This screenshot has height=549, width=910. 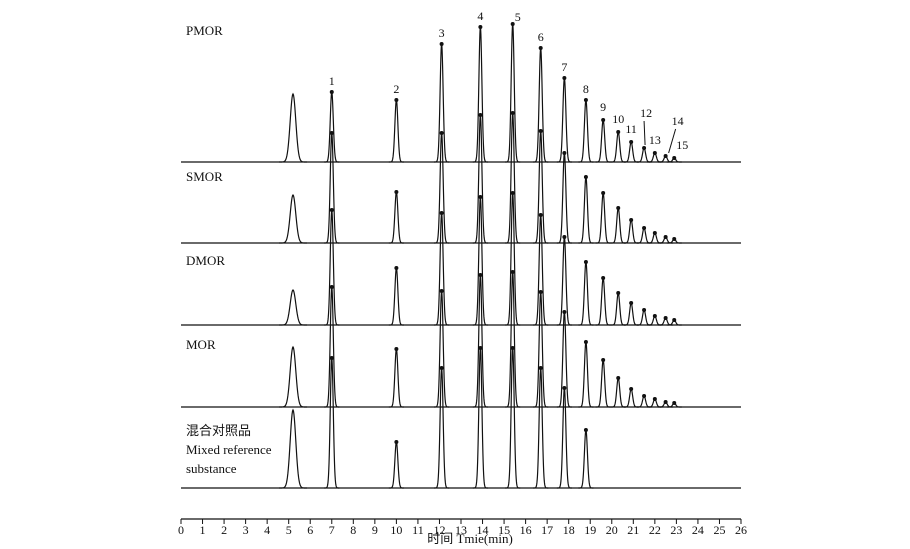 I want to click on peak-label: 8, so click(x=586, y=89).